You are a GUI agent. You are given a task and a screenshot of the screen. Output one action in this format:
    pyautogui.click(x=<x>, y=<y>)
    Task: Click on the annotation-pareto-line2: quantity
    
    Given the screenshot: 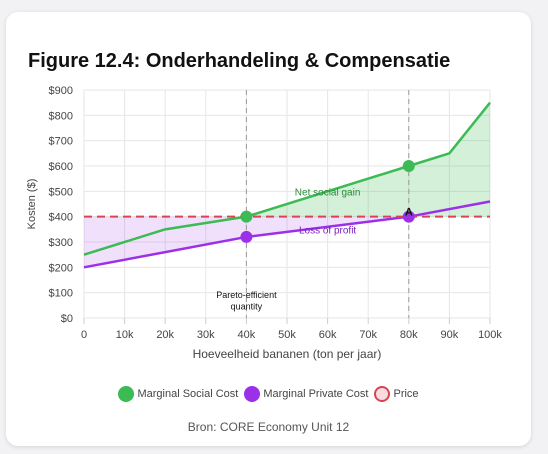 What is the action you would take?
    pyautogui.click(x=247, y=306)
    